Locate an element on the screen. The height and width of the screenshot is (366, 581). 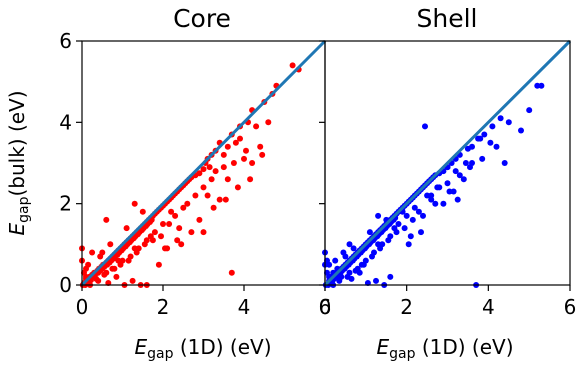
panel-title-shell: Shell is located at coordinates (447, 18).